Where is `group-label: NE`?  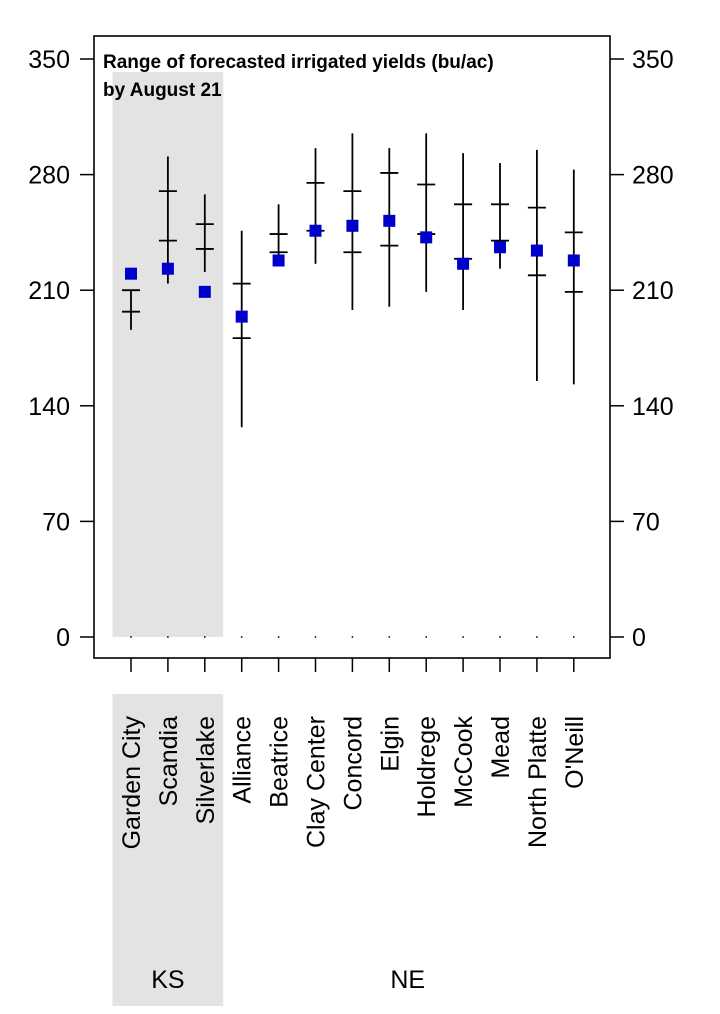 group-label: NE is located at coordinates (407, 980).